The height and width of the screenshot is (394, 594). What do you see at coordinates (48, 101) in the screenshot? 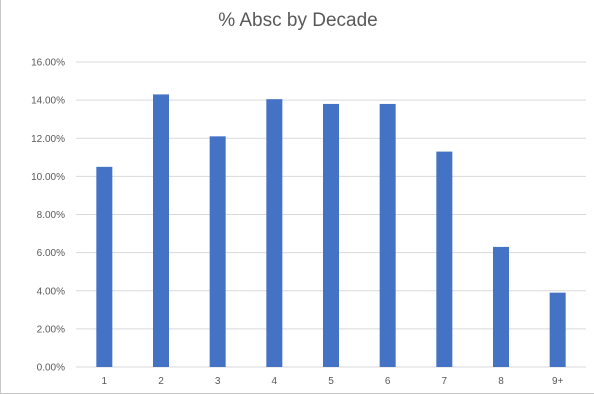
I see `y-tick-label: 14.00%` at bounding box center [48, 101].